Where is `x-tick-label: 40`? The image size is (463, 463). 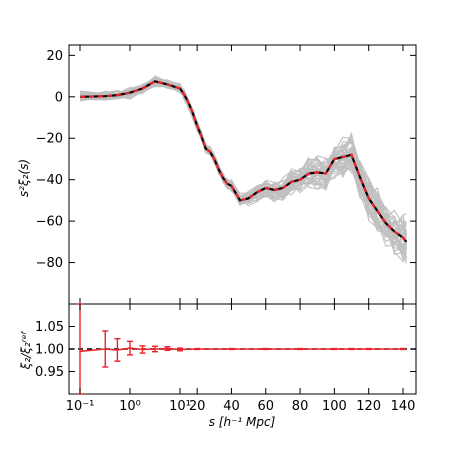 x-tick-label: 40 is located at coordinates (231, 406).